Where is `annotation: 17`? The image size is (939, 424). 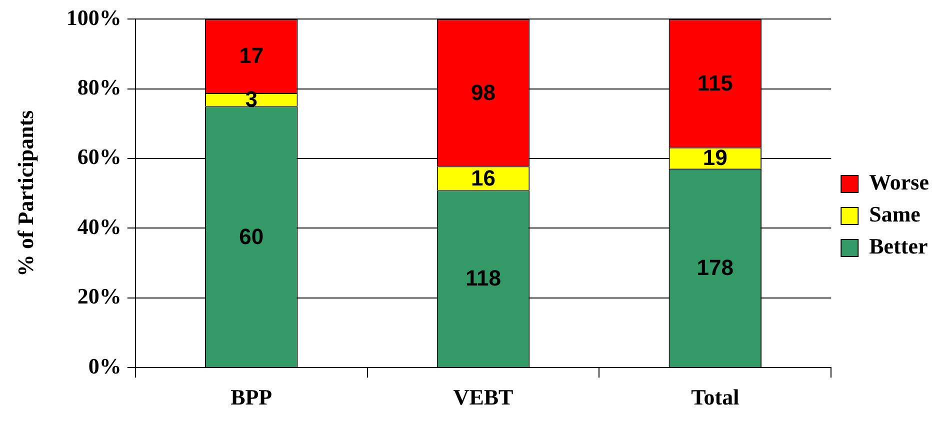
annotation: 17 is located at coordinates (251, 55).